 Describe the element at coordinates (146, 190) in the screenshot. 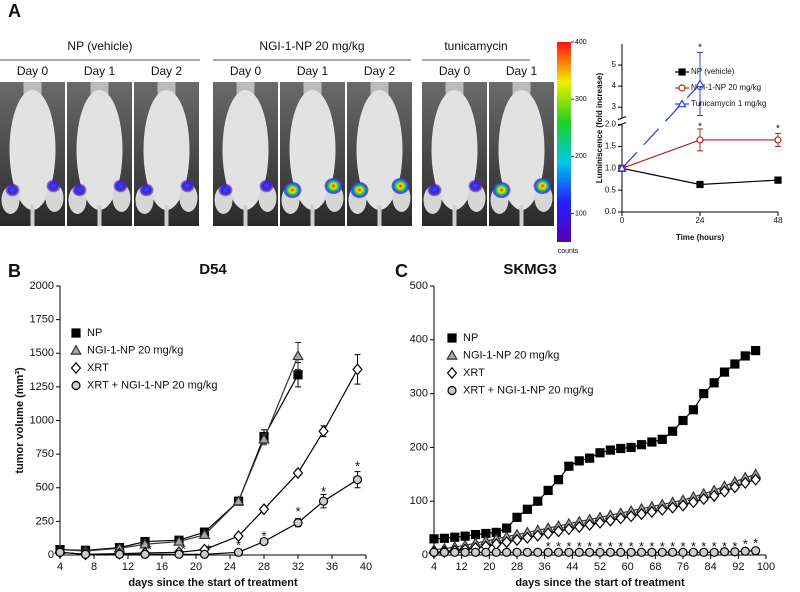

I see `signal` at that location.